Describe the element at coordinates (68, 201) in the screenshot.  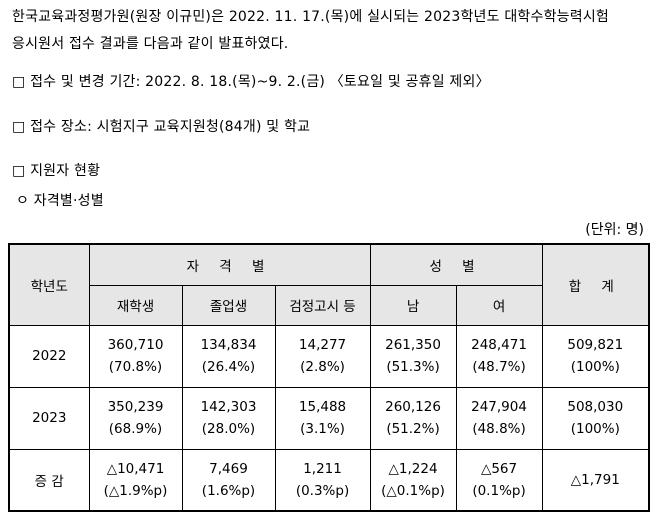
I see `sub-bullet-text: 자격별·성별` at that location.